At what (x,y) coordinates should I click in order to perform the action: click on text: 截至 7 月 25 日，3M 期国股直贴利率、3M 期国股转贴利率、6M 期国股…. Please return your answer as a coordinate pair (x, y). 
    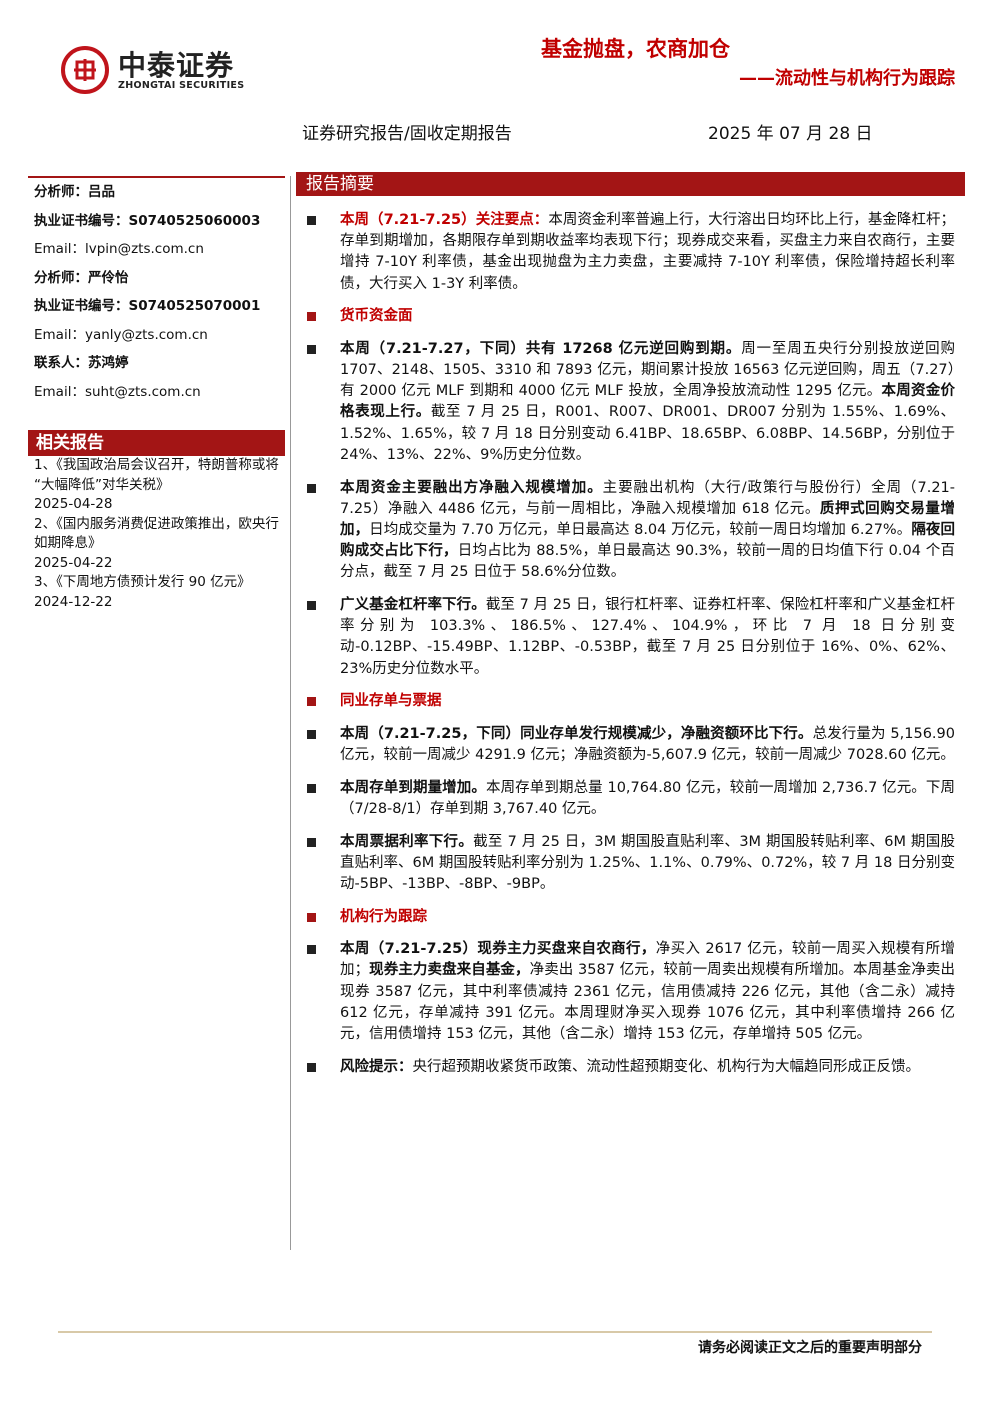
    Looking at the image, I should click on (647, 863).